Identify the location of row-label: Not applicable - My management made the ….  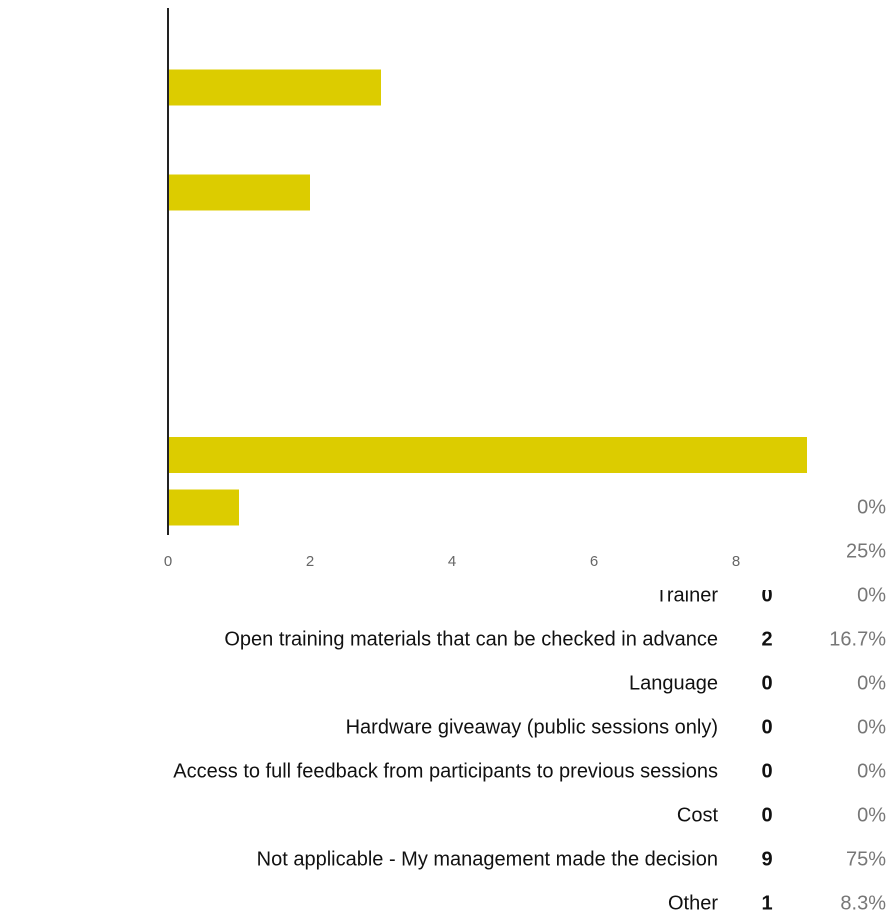
(487, 859).